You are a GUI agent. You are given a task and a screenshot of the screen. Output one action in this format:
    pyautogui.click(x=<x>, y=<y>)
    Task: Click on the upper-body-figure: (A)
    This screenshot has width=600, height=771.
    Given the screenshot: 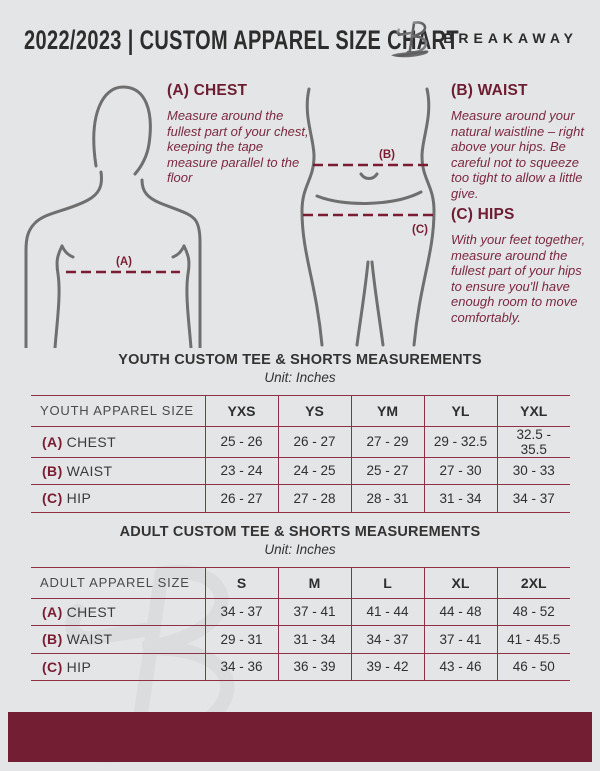 What is the action you would take?
    pyautogui.click(x=113, y=216)
    